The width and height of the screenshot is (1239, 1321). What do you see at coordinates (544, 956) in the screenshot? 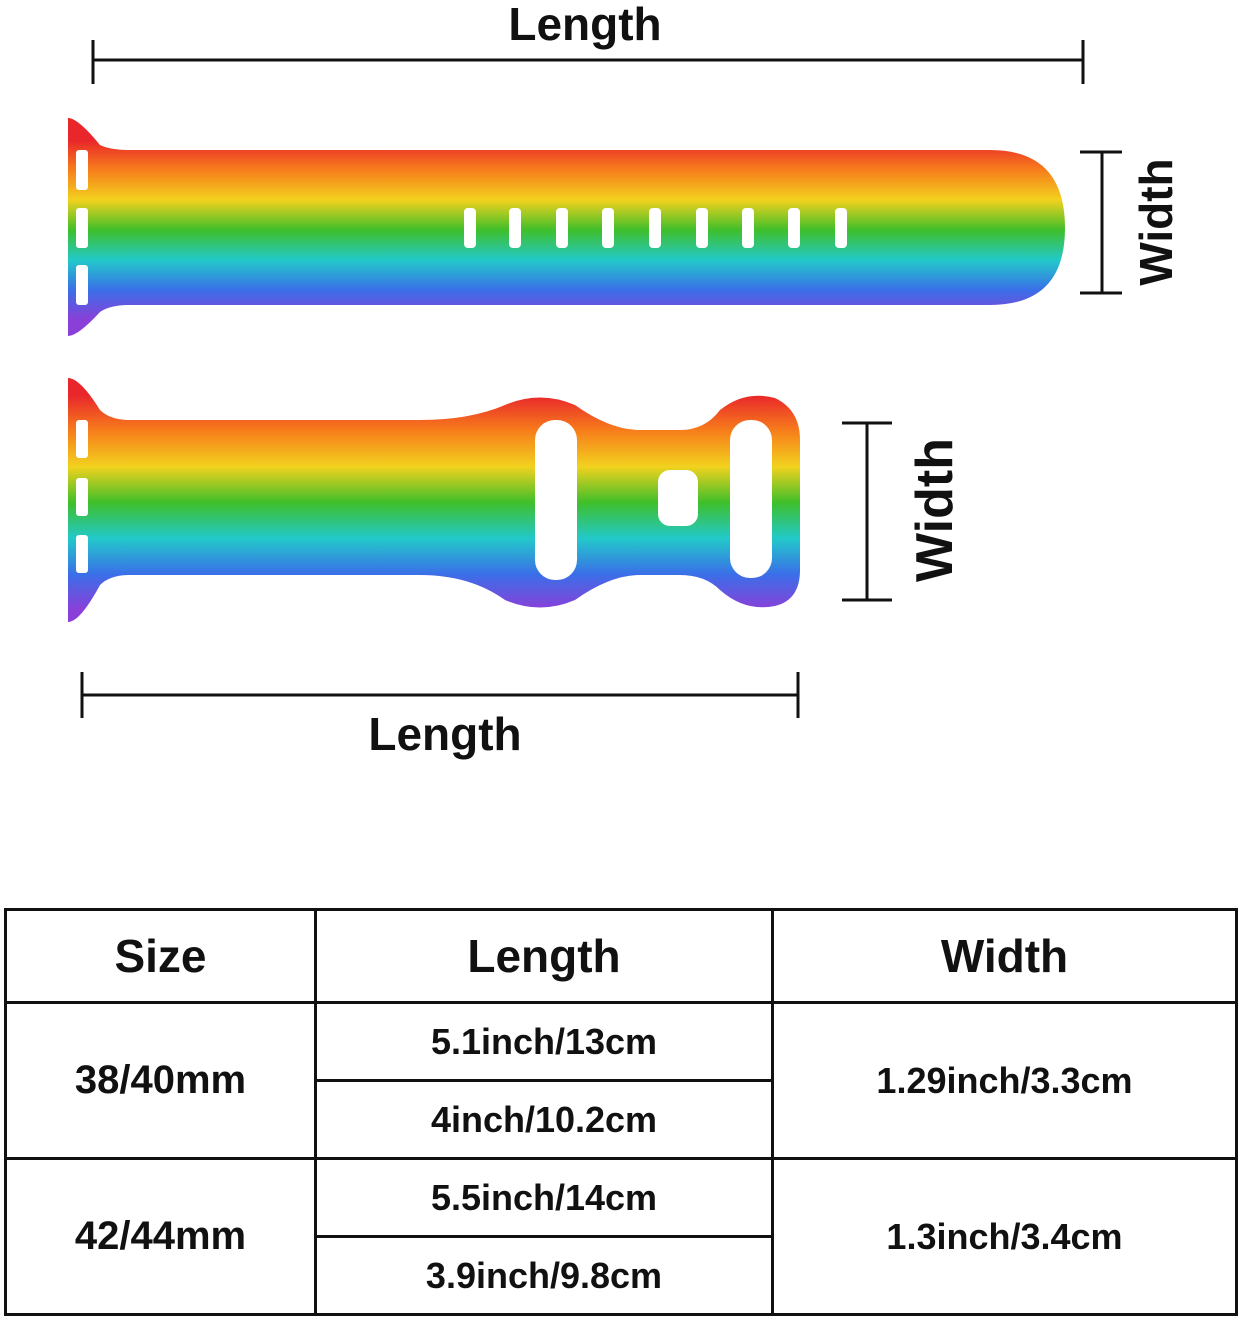
I see `header-length: Length` at bounding box center [544, 956].